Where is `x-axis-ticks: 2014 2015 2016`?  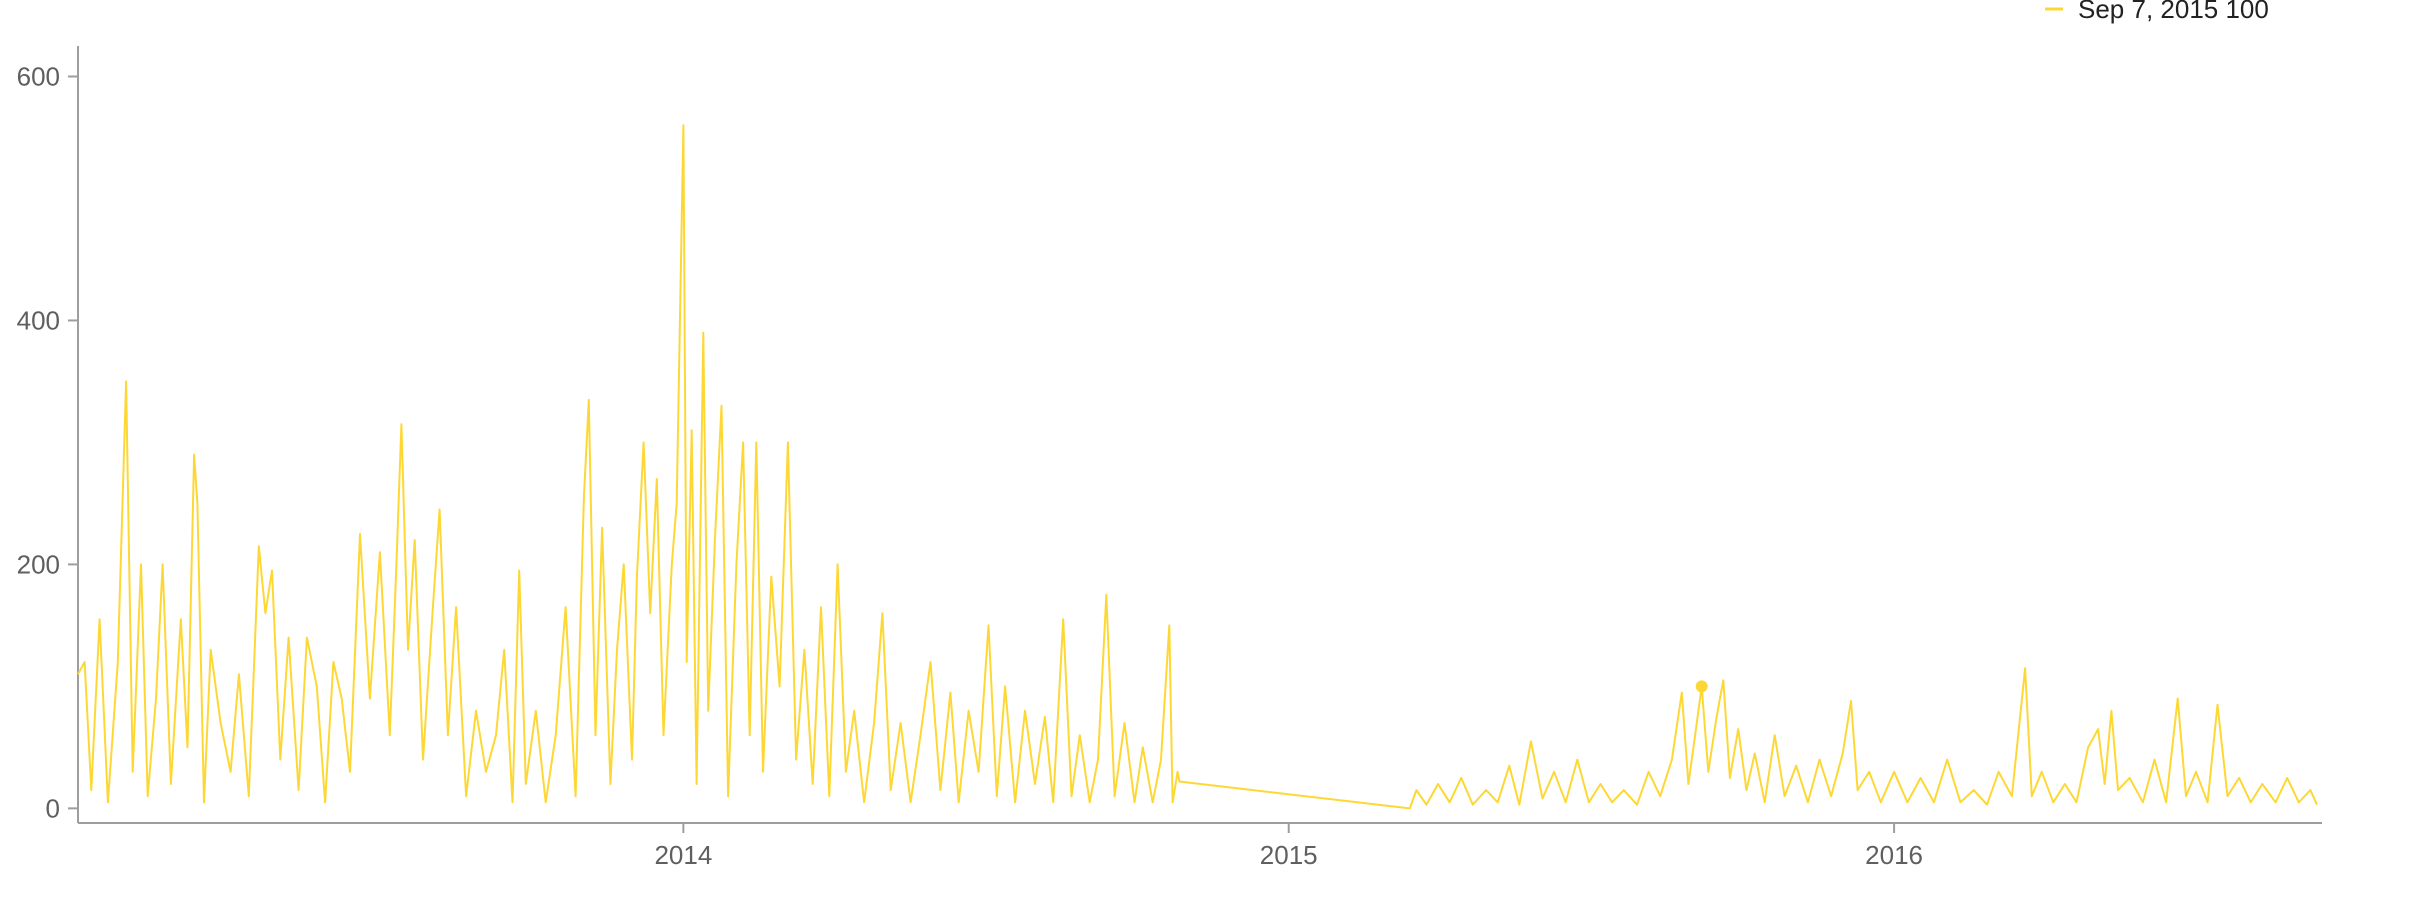 x-axis-ticks: 2014 2015 2016 is located at coordinates (1288, 846).